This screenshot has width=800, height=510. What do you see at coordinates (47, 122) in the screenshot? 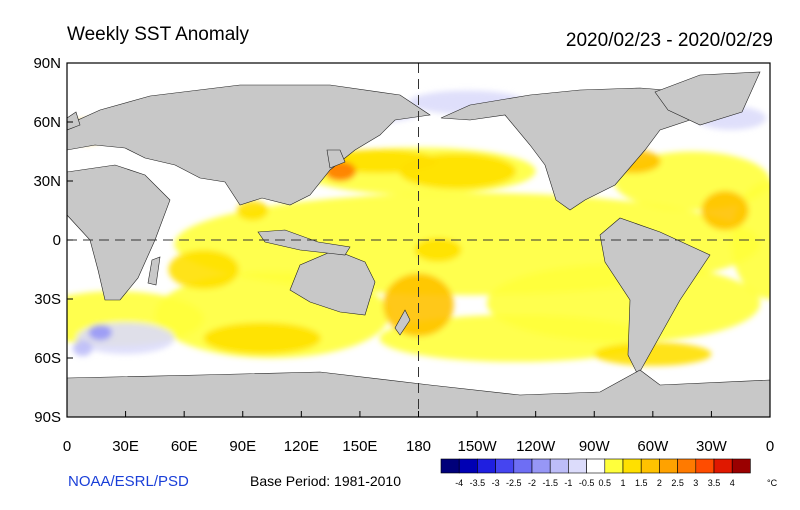
I see `y-tick-label: 60N` at bounding box center [47, 122].